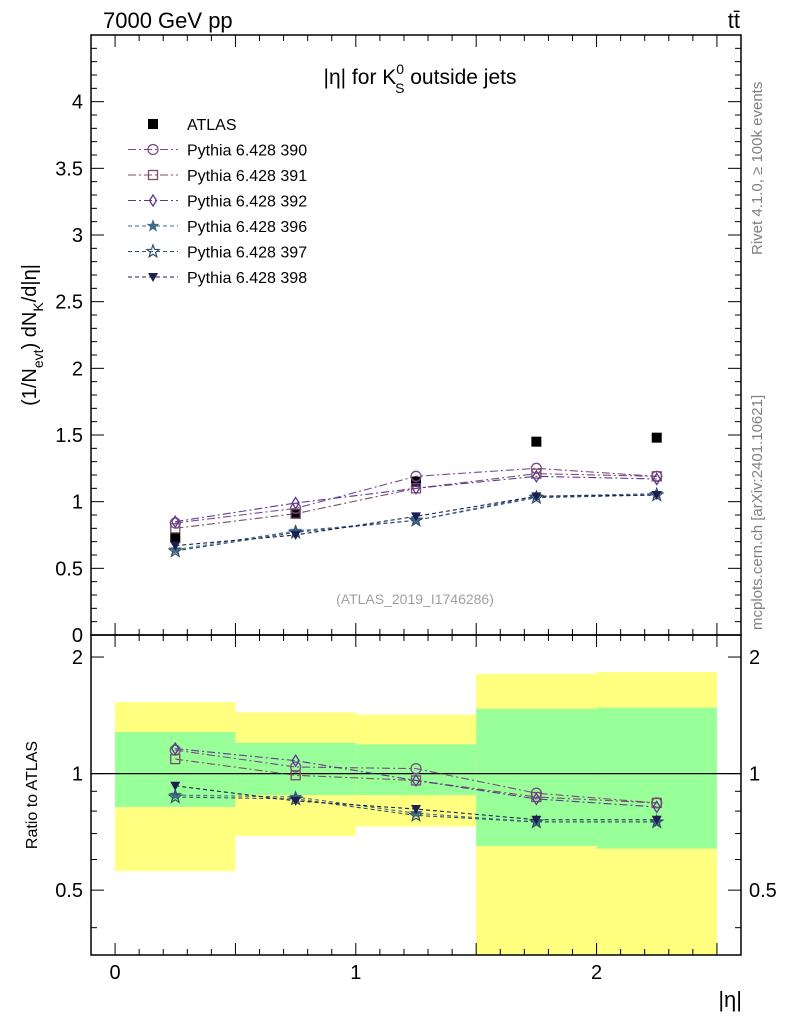 This screenshot has width=786, height=1029. What do you see at coordinates (69, 169) in the screenshot?
I see `main-y-tick-label: 3.5` at bounding box center [69, 169].